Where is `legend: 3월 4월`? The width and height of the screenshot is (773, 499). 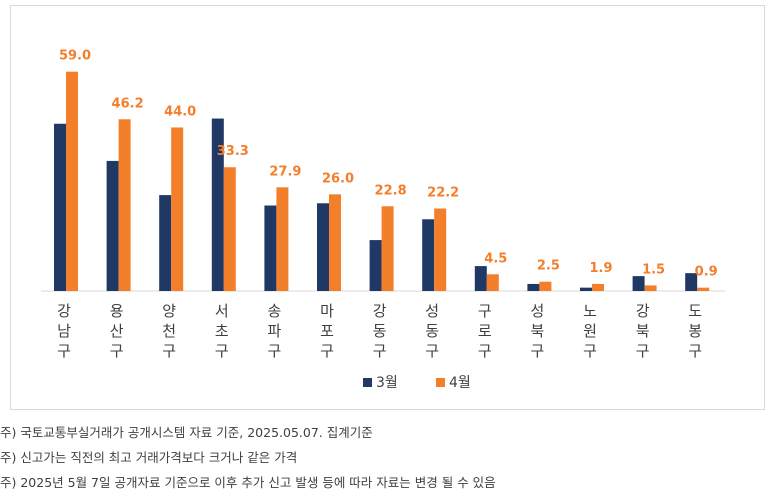 legend: 3월 4월 is located at coordinates (417, 383).